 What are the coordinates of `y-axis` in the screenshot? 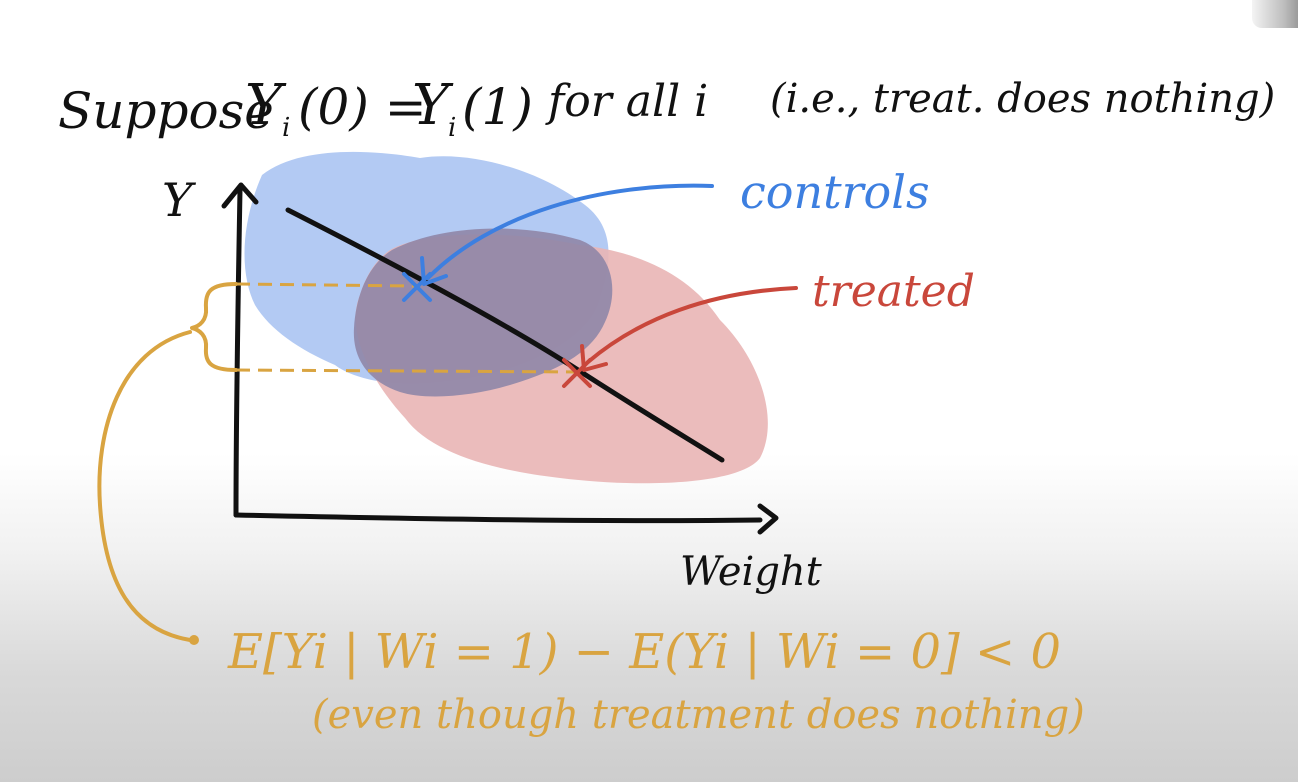 It's located at (238, 352).